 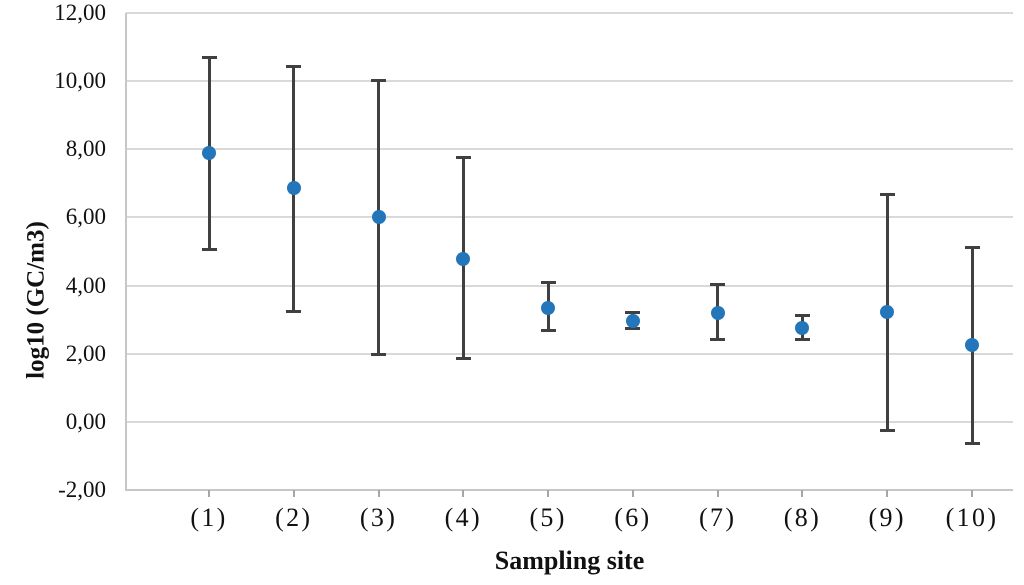 I want to click on x-tick-label: (9), so click(x=887, y=517).